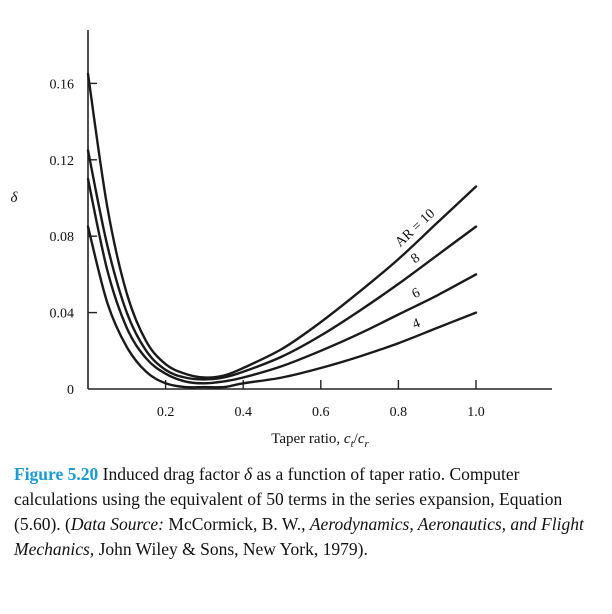 The image size is (612, 614). I want to click on series-label: 4, so click(417, 324).